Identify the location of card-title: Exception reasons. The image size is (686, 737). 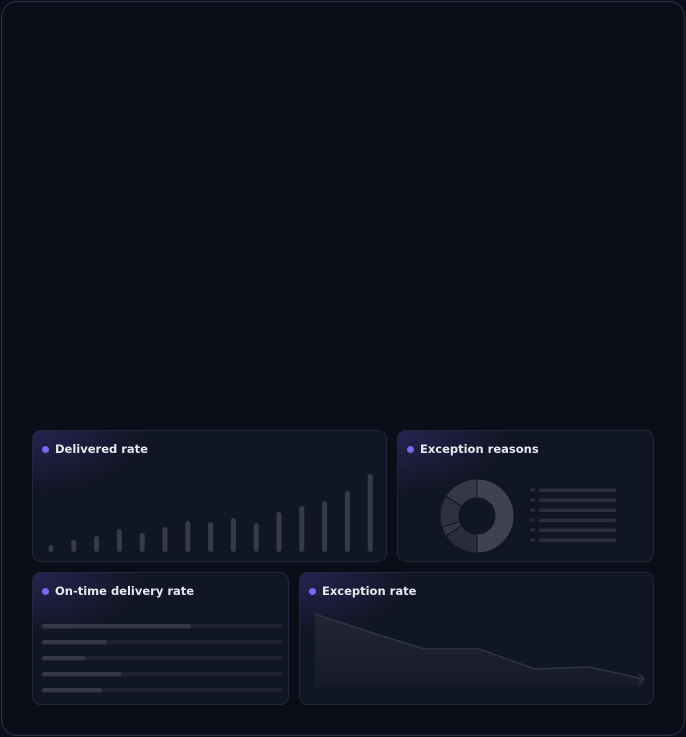
(479, 449).